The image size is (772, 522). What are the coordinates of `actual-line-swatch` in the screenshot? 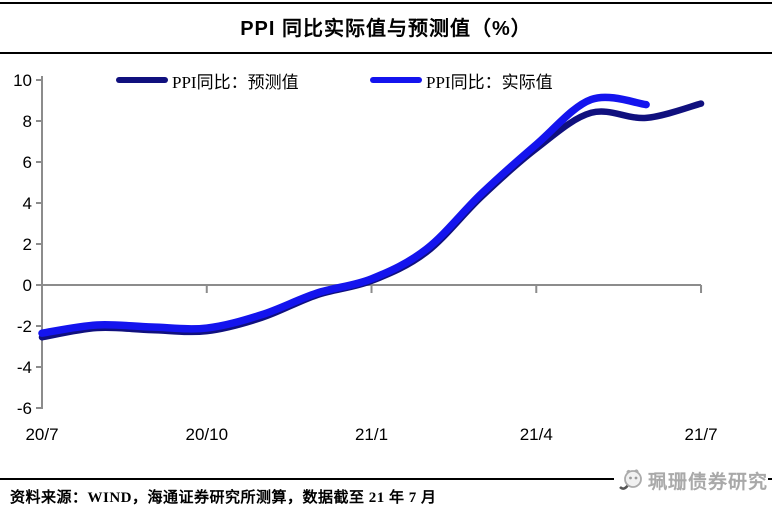 It's located at (396, 80).